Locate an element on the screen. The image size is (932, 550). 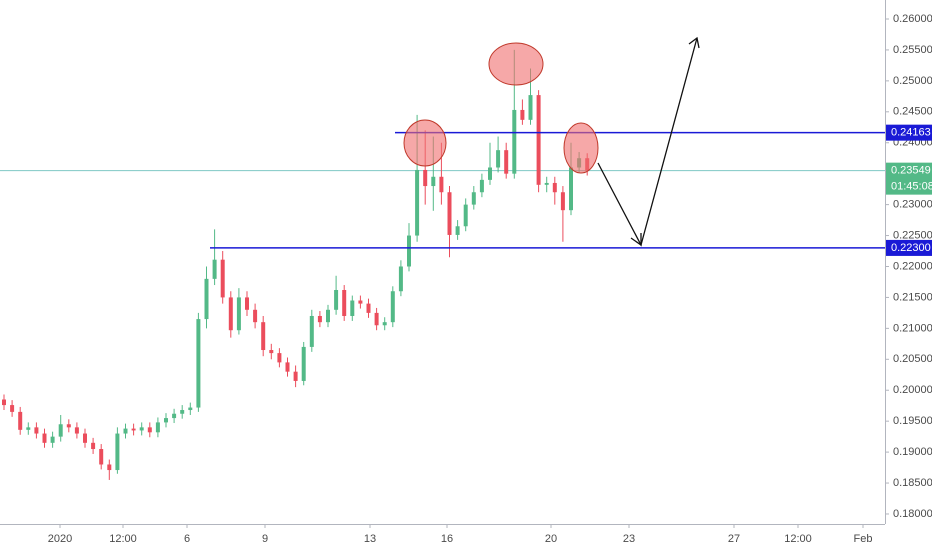
x-tick-label: 2020 is located at coordinates (60, 539).